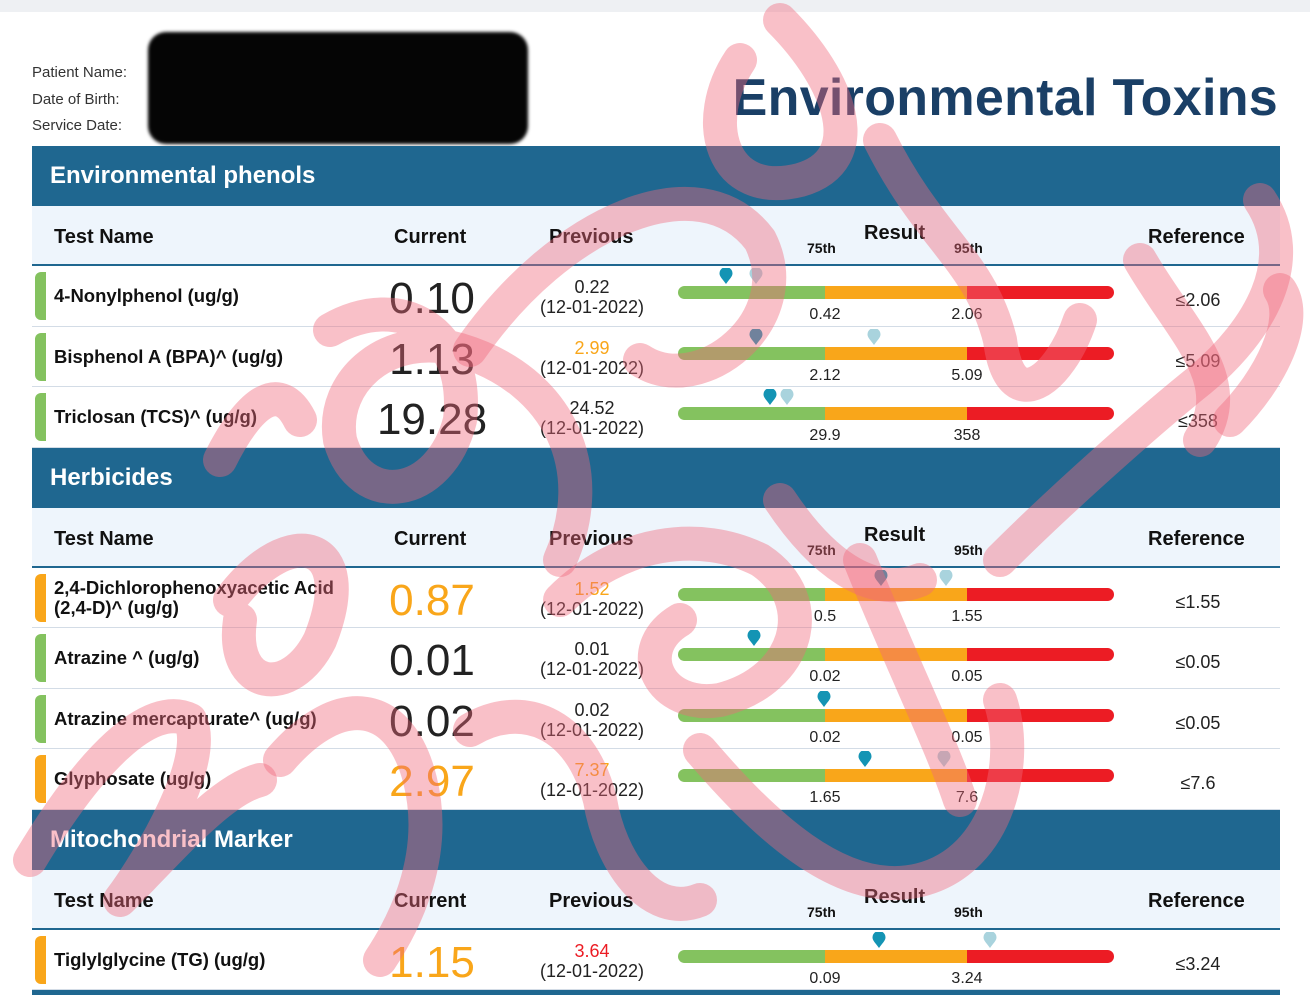  What do you see at coordinates (1198, 421) in the screenshot?
I see `reference-value: ≤358` at bounding box center [1198, 421].